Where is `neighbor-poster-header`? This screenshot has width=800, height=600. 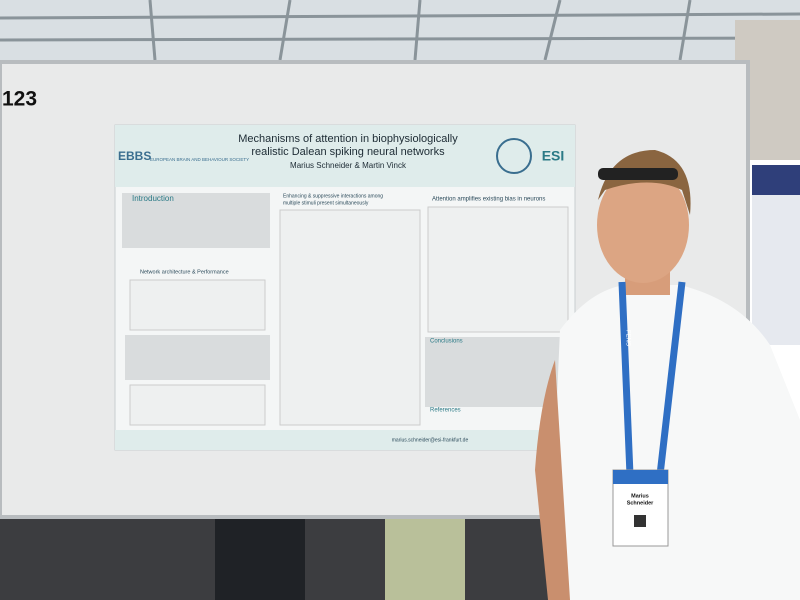 neighbor-poster-header is located at coordinates (776, 180).